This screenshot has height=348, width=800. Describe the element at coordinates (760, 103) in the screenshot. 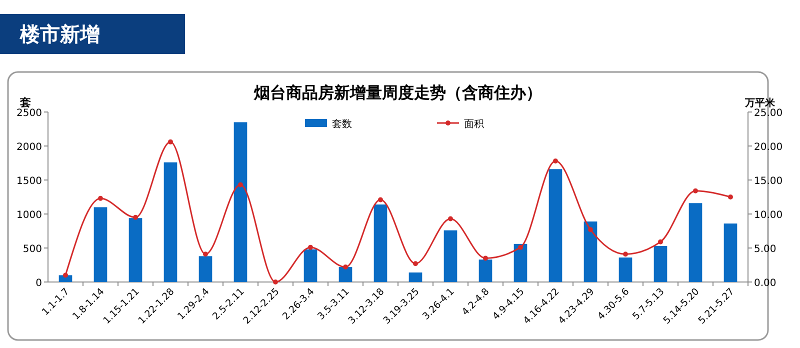

I see `y2-axis-title: 万平米` at that location.